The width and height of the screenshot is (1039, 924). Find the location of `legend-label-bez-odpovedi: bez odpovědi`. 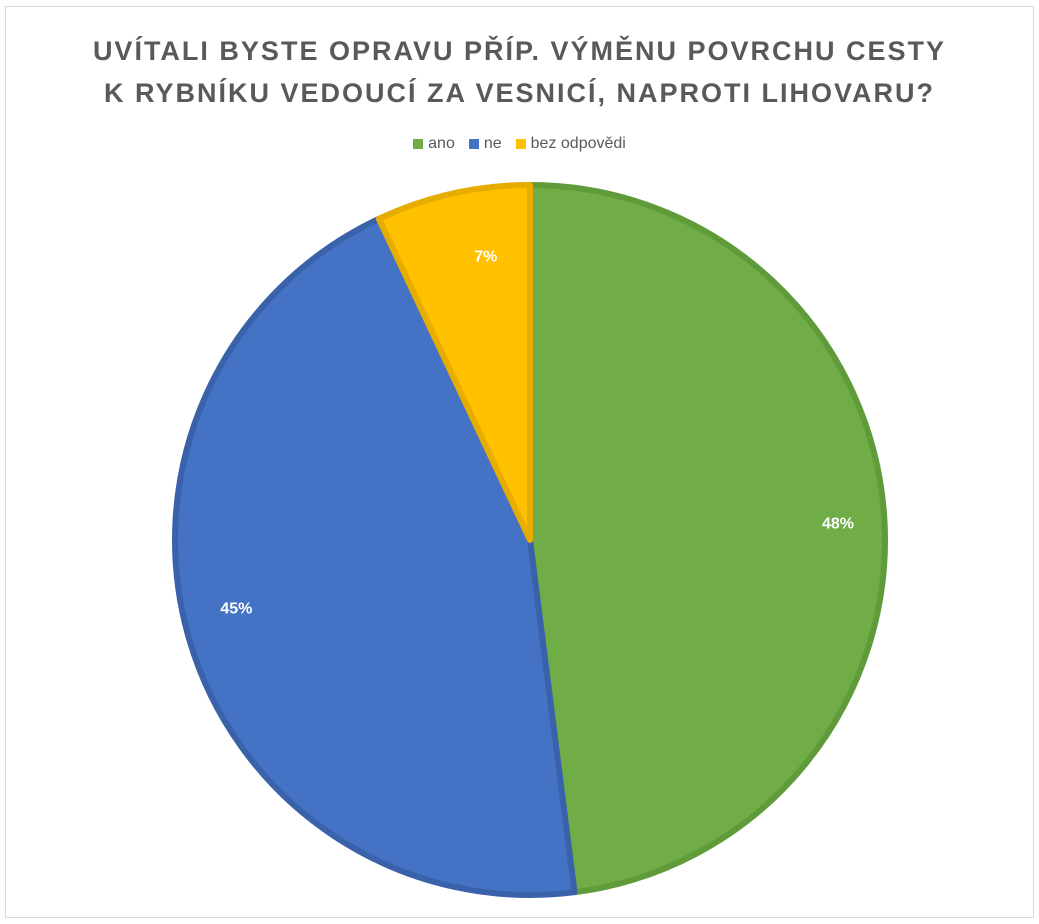

legend-label-bez-odpovedi: bez odpovědi is located at coordinates (578, 143).